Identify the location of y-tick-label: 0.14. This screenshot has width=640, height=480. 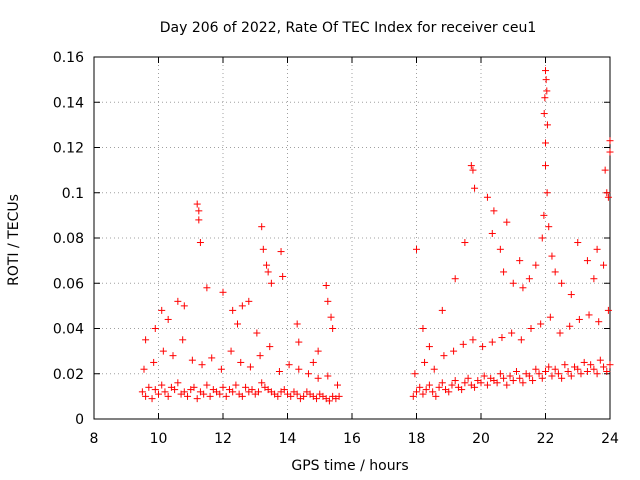
(68, 103).